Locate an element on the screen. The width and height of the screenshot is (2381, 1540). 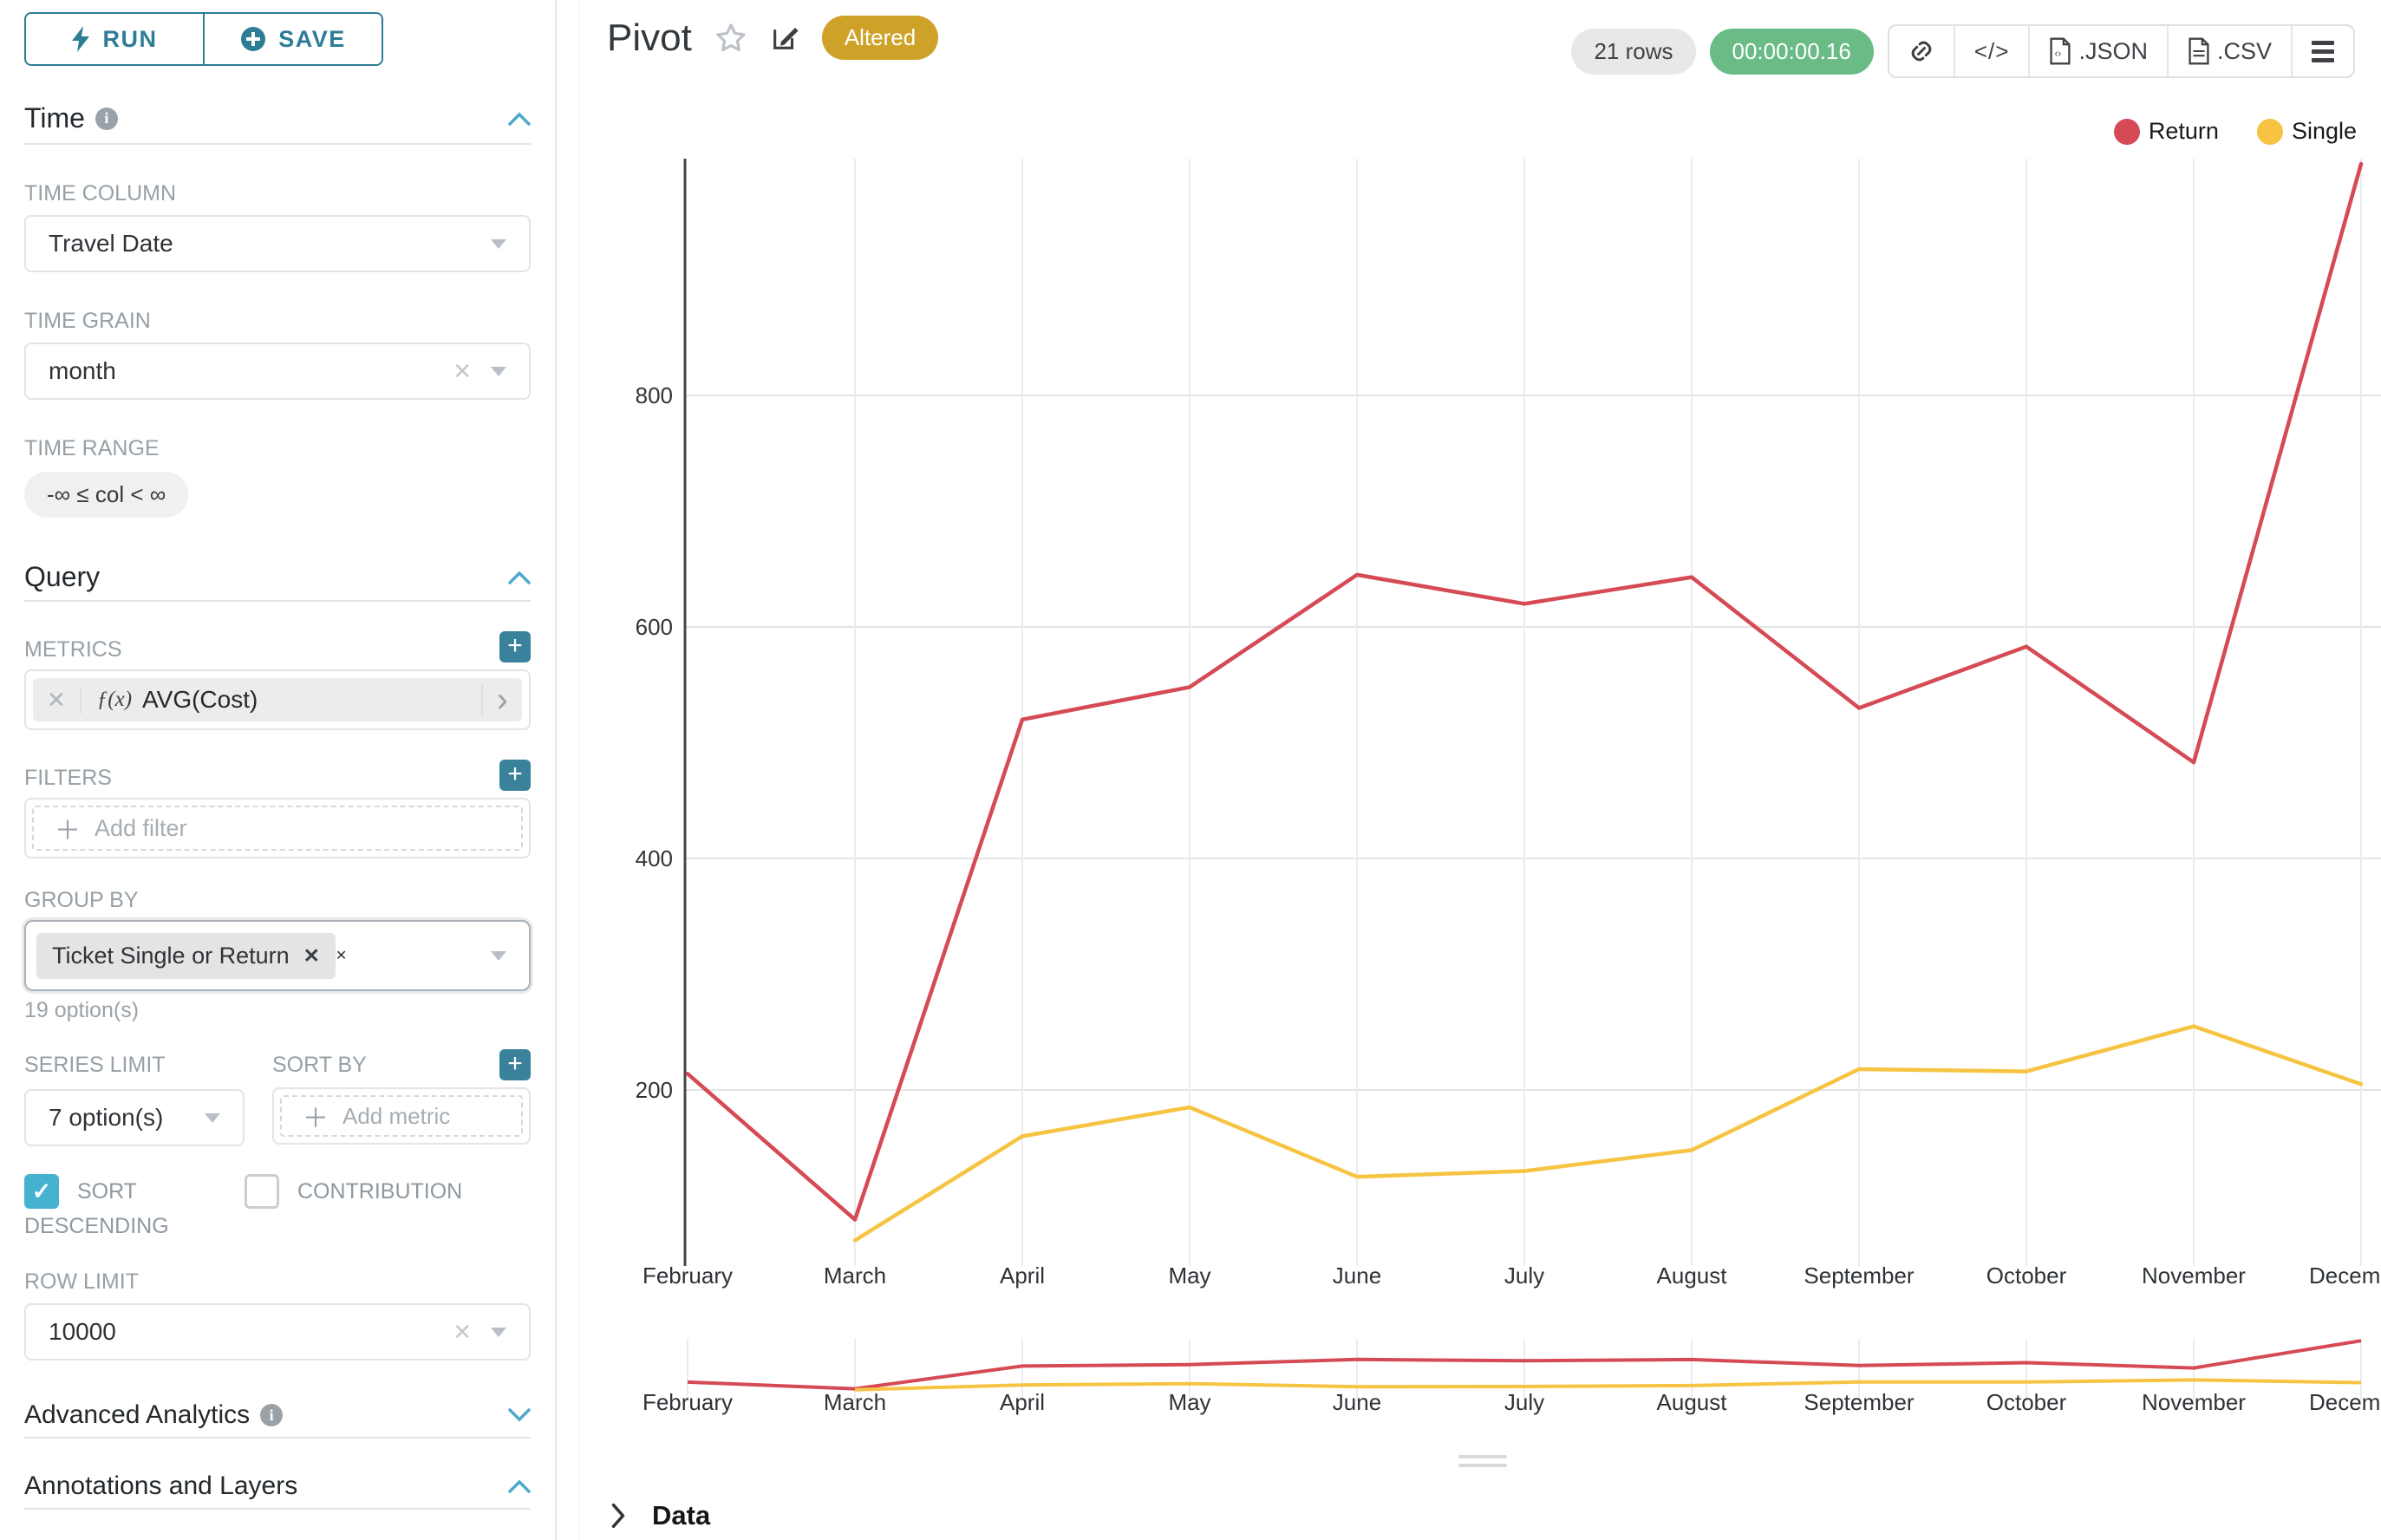
run-button-label: RUN is located at coordinates (130, 38).